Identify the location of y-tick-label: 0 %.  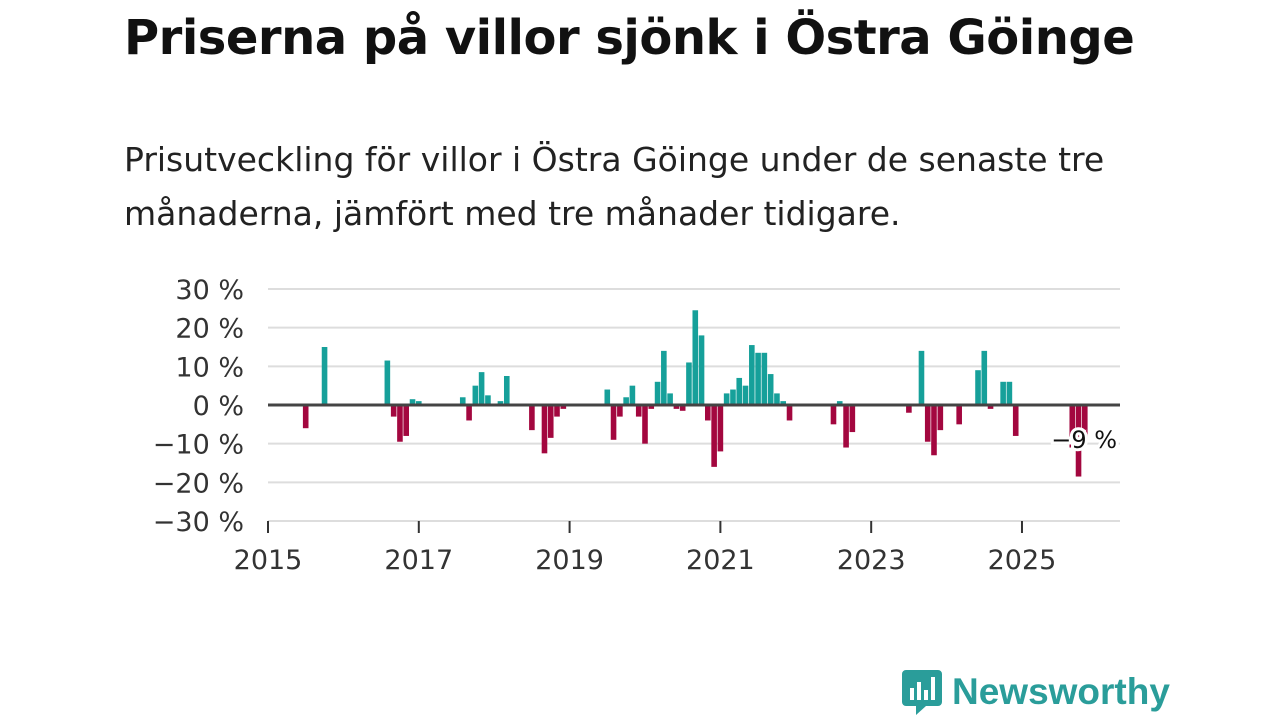
(218, 406).